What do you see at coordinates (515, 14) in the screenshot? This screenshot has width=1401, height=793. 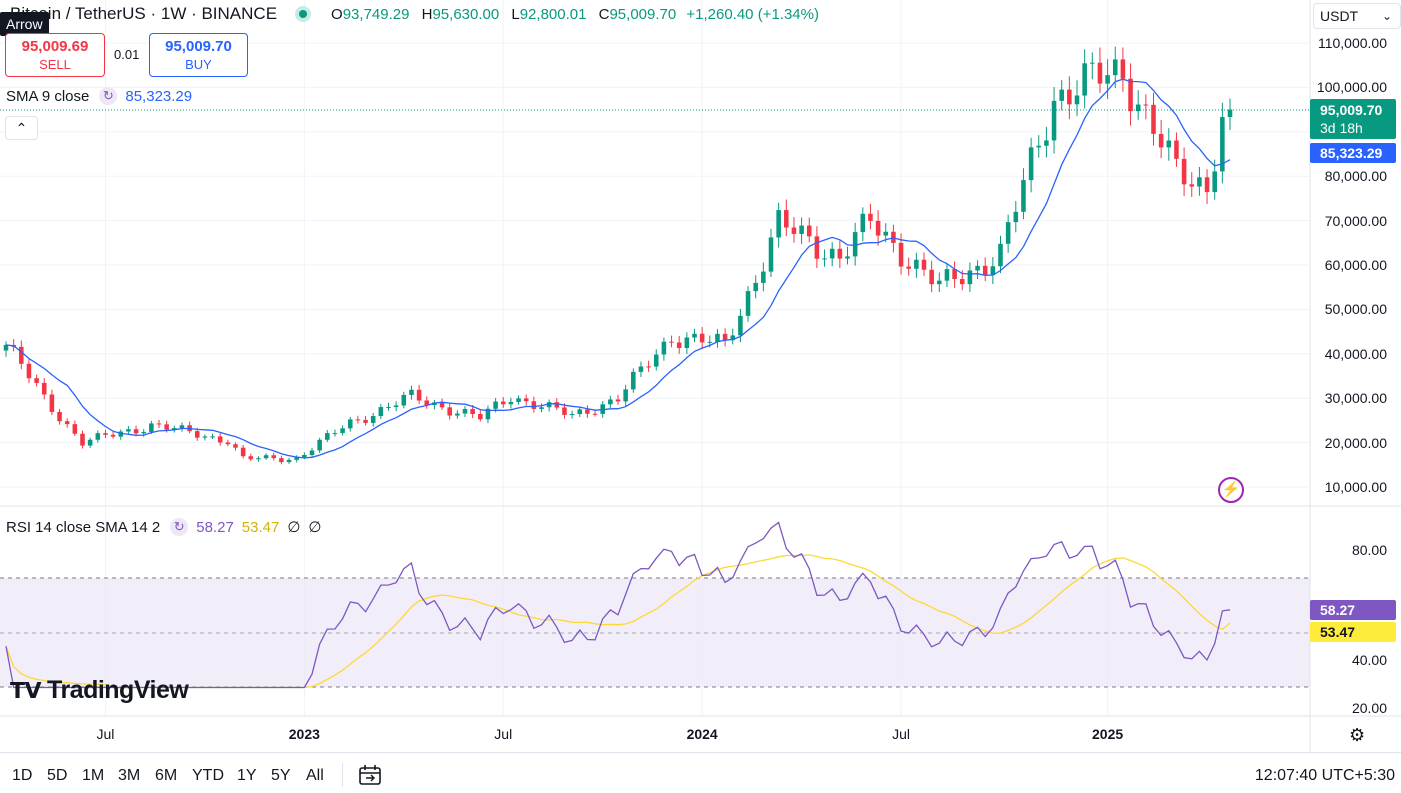 I see `low-label: L` at bounding box center [515, 14].